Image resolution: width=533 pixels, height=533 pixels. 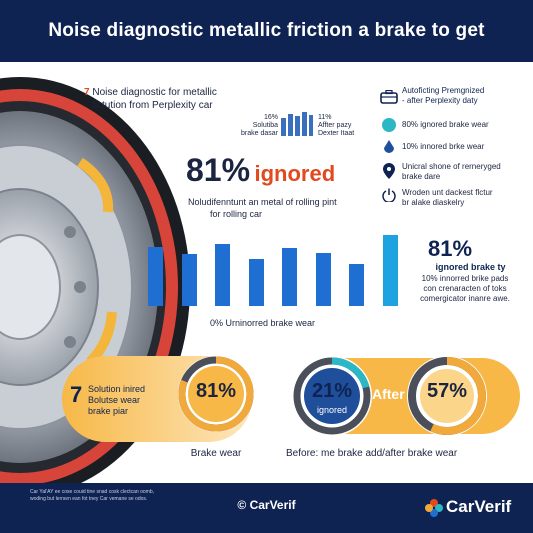 What do you see at coordinates (372, 453) in the screenshot?
I see `bottom-right-caption: Before: me brake add/after brake wear` at bounding box center [372, 453].